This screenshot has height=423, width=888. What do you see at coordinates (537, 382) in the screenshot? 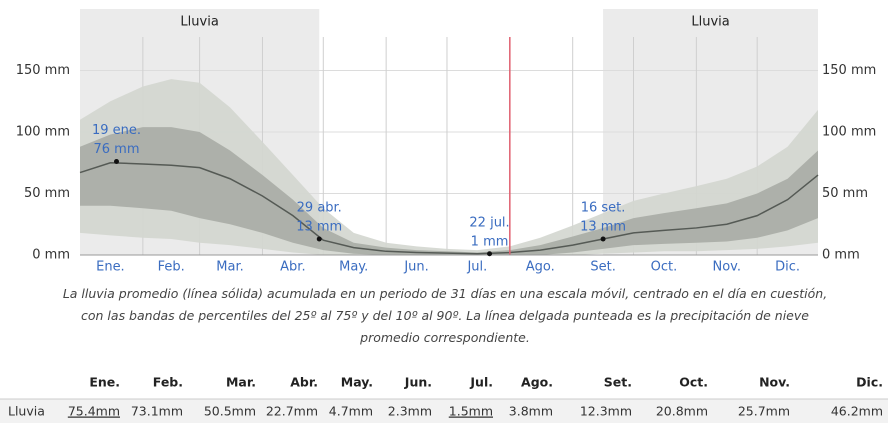
I see `column-header: Ago.` at bounding box center [537, 382].